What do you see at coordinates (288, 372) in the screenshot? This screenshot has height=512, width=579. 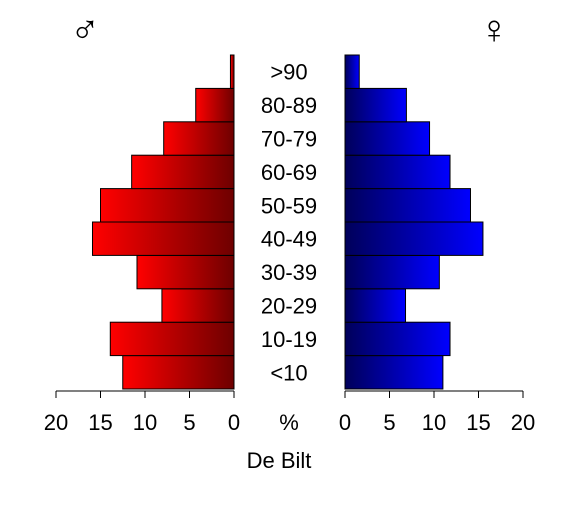 I see `age-group-label: <10` at bounding box center [288, 372].